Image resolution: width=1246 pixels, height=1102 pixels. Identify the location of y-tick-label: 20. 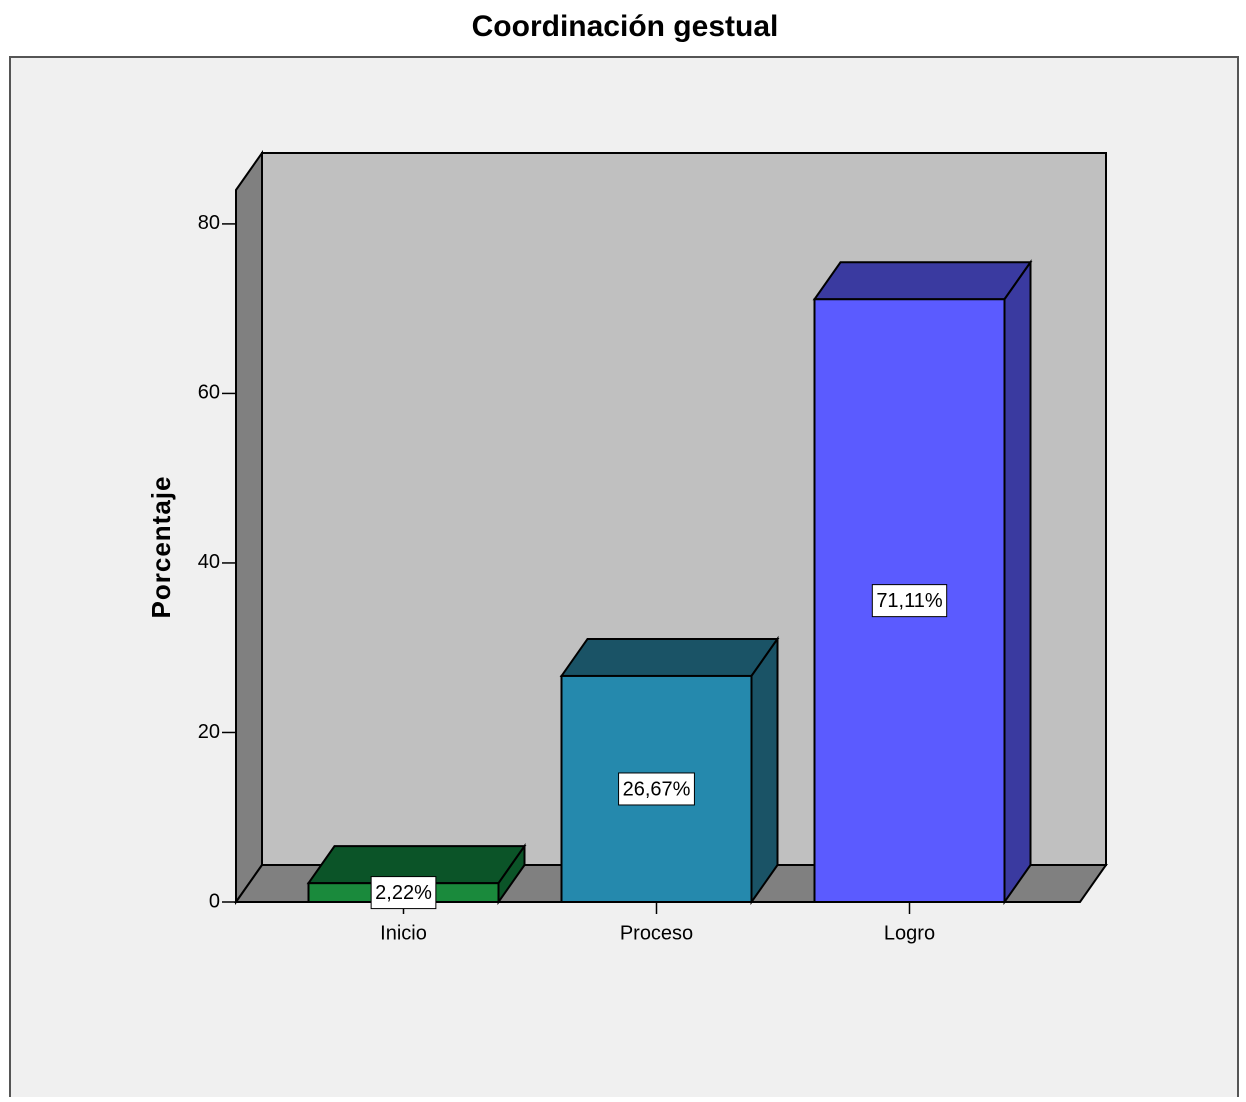
(209, 732).